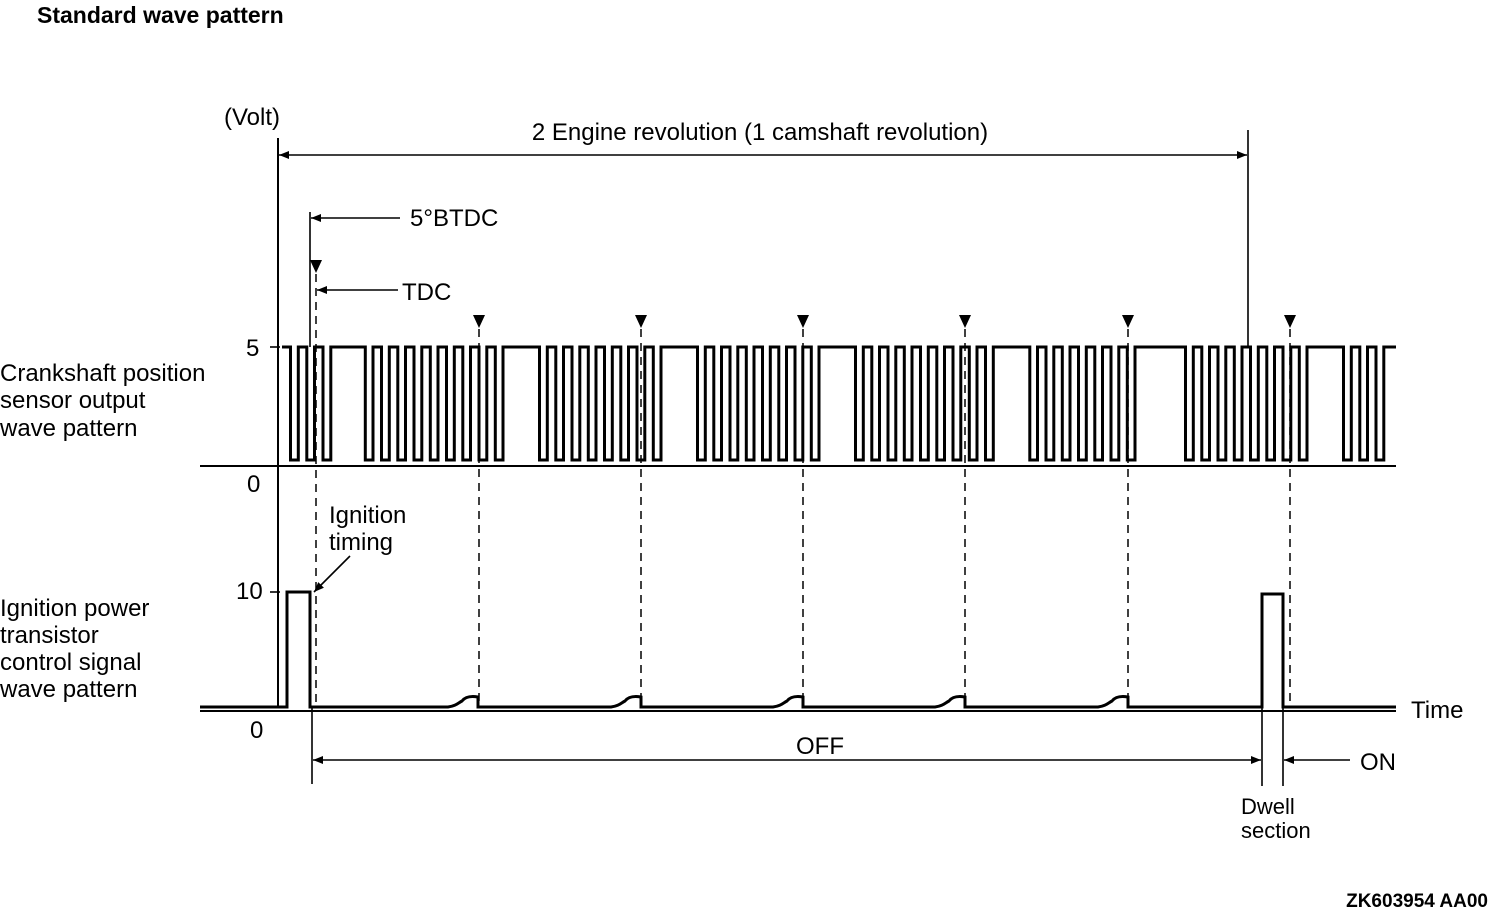 This screenshot has width=1491, height=915. Describe the element at coordinates (68, 689) in the screenshot. I see `ignition-label-line-4: wave pattern` at that location.